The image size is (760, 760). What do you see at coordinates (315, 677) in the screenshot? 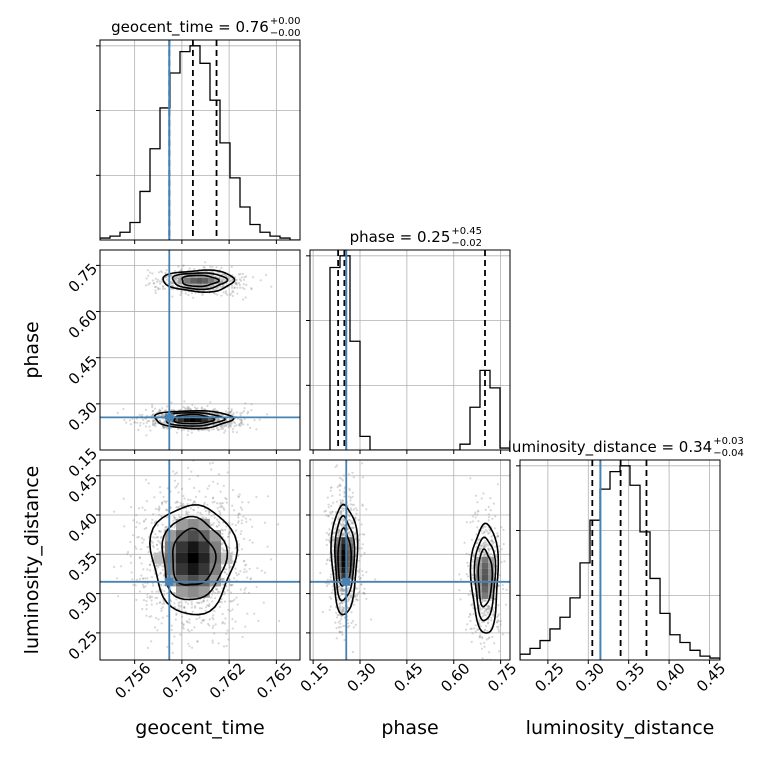
I see `x-tick-label: 0.15` at bounding box center [315, 677].